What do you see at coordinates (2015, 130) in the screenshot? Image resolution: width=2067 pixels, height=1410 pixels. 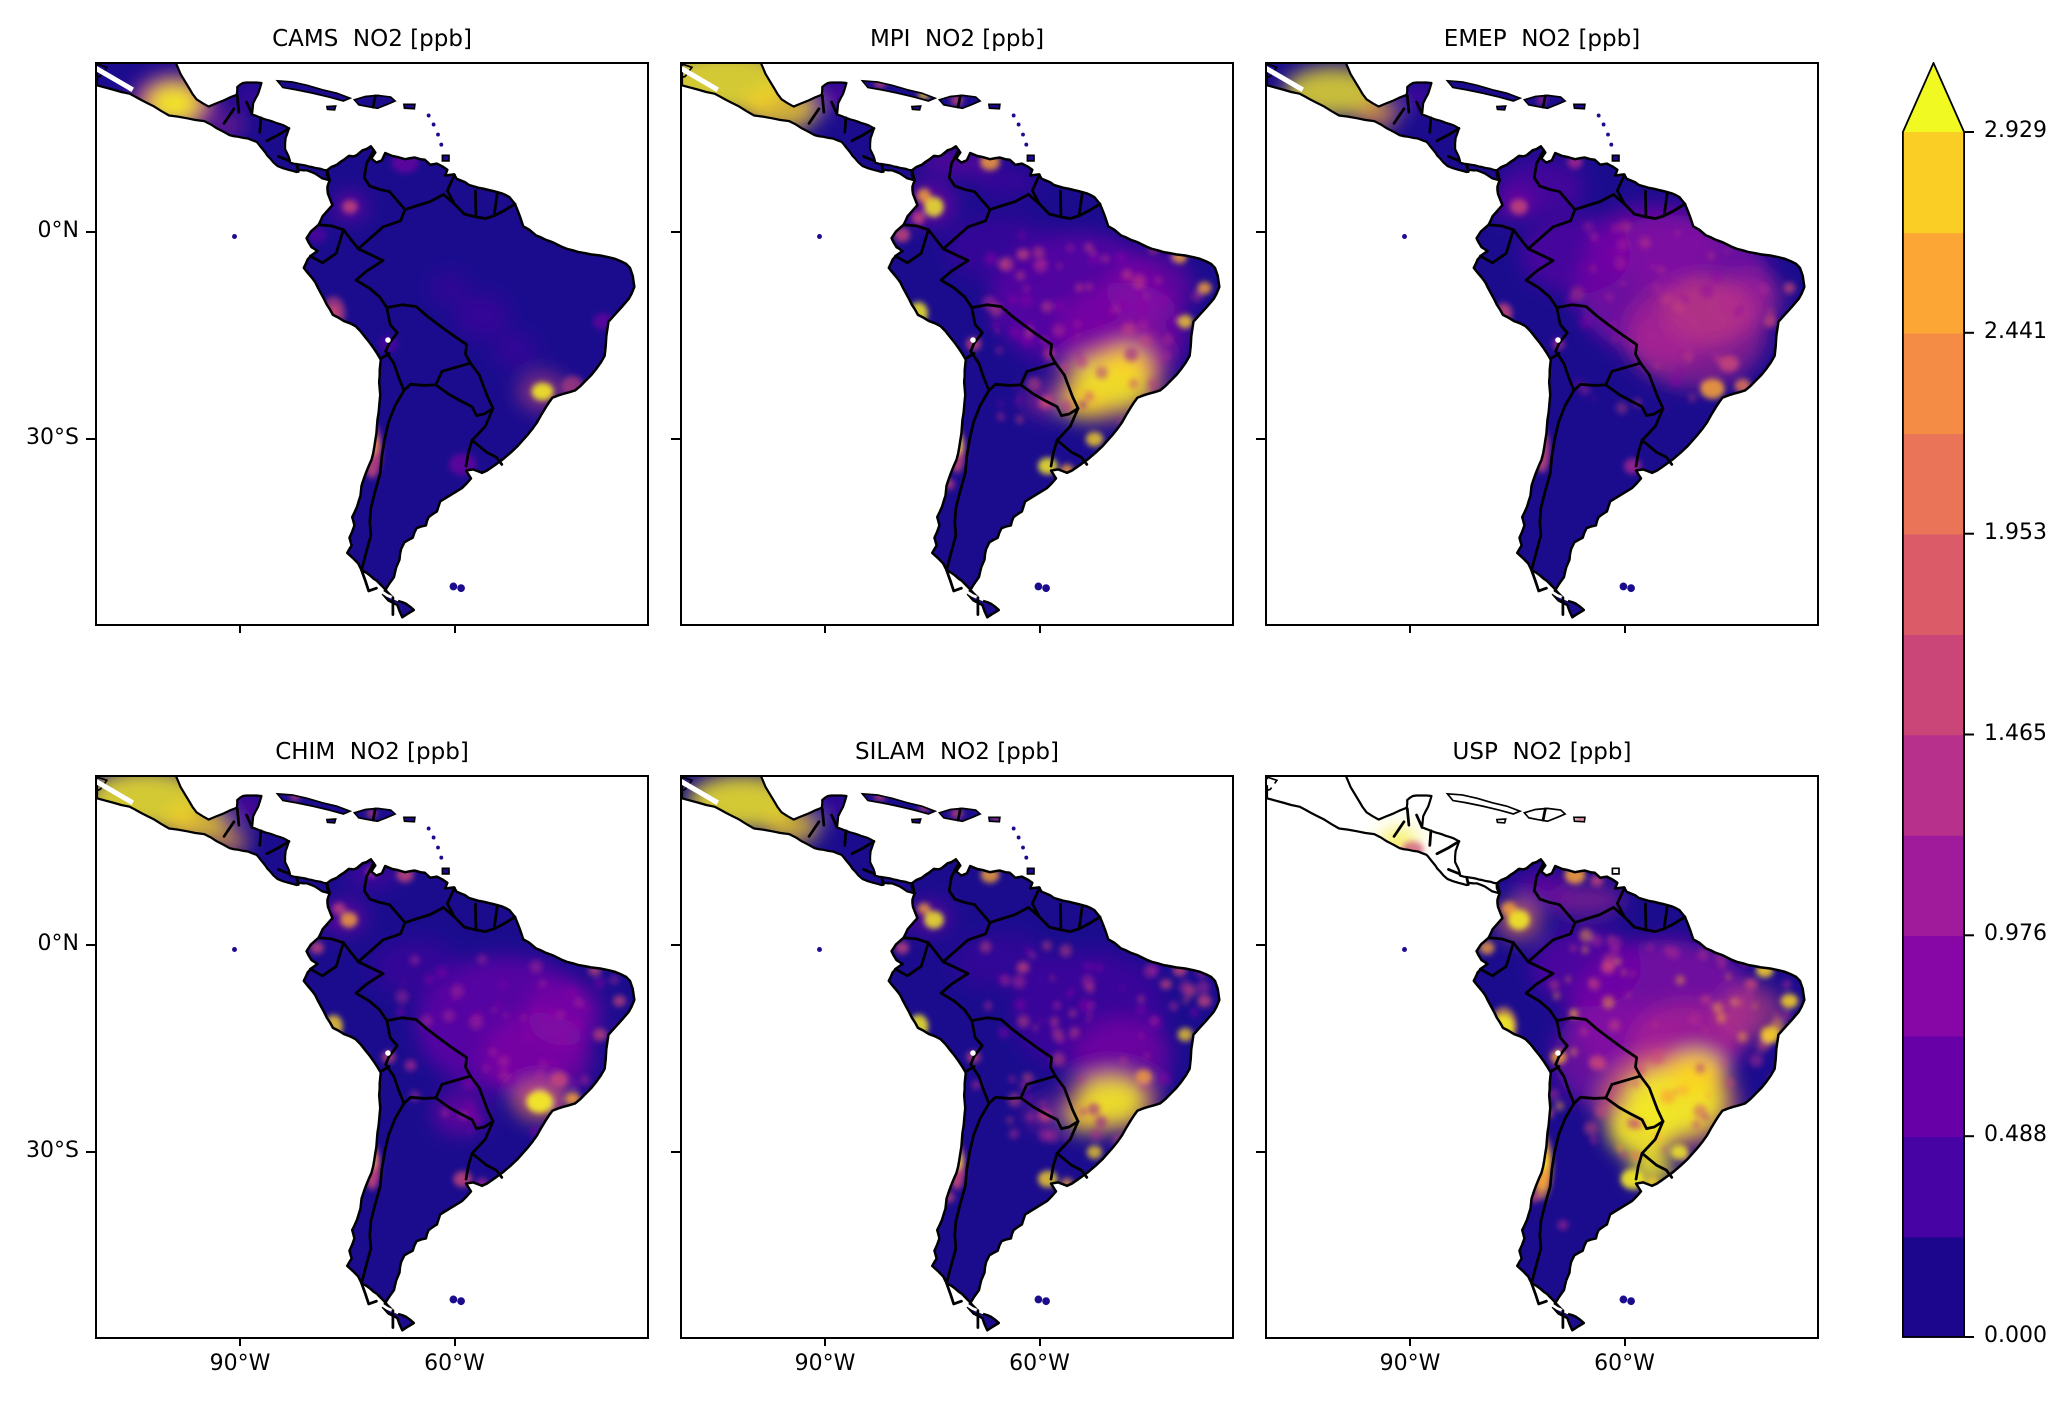 I see `colorbar-tick-label: 2.929` at bounding box center [2015, 130].